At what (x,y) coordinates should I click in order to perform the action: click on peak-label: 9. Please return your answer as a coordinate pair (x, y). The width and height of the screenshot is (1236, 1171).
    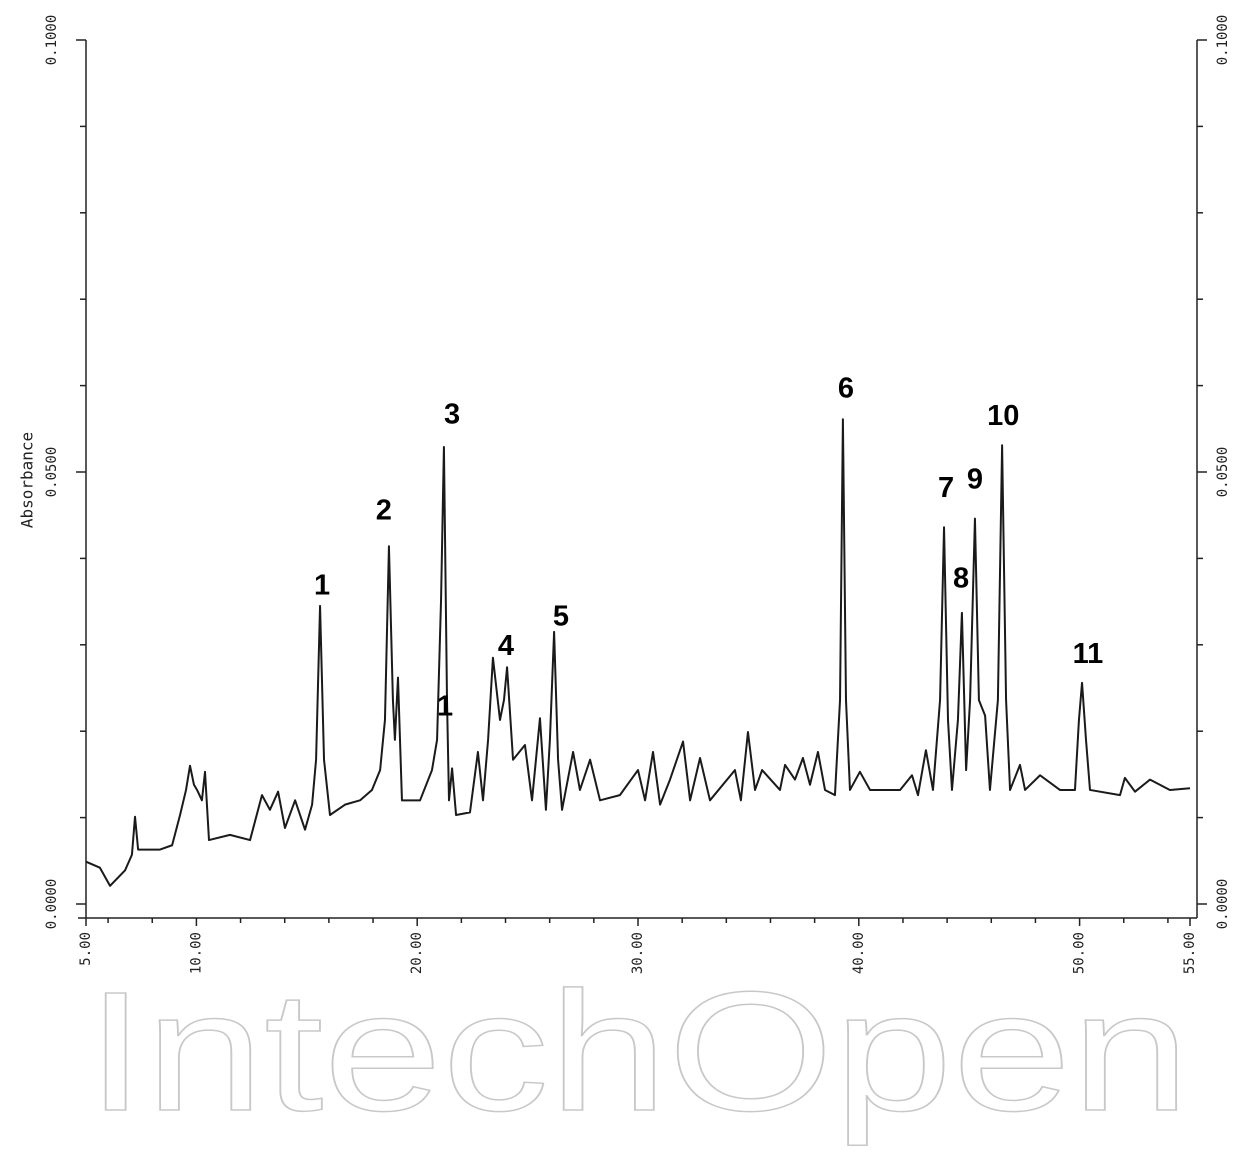
    Looking at the image, I should click on (975, 479).